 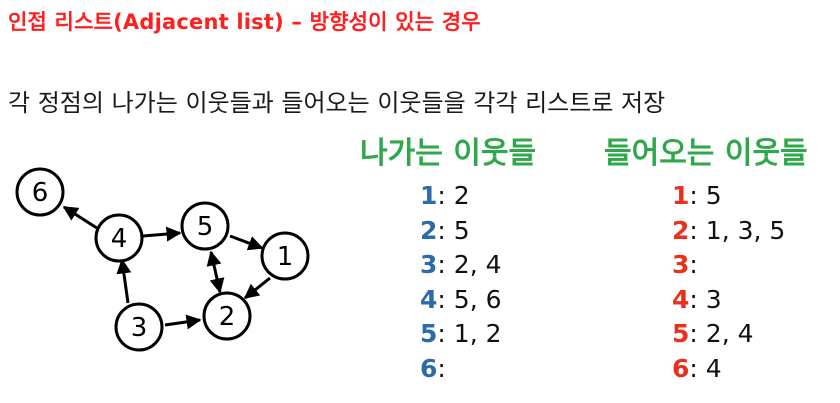 What do you see at coordinates (709, 368) in the screenshot?
I see `incoming-neighbors: 4` at bounding box center [709, 368].